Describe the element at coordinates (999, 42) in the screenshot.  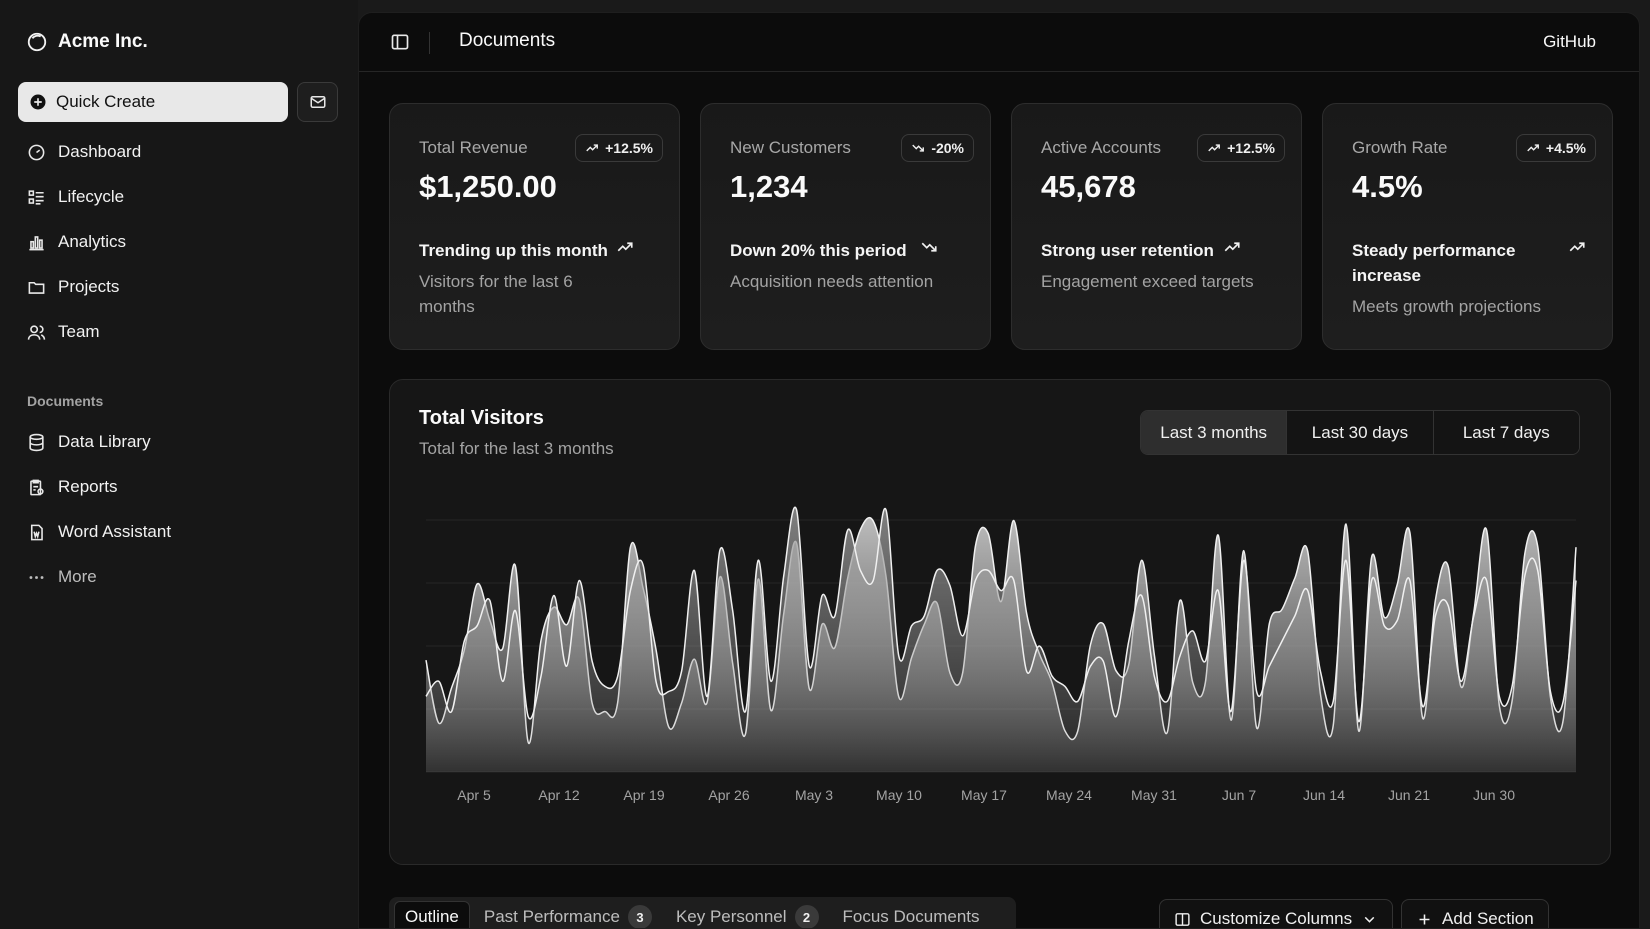
I see `topbar: Documents GitHub` at that location.